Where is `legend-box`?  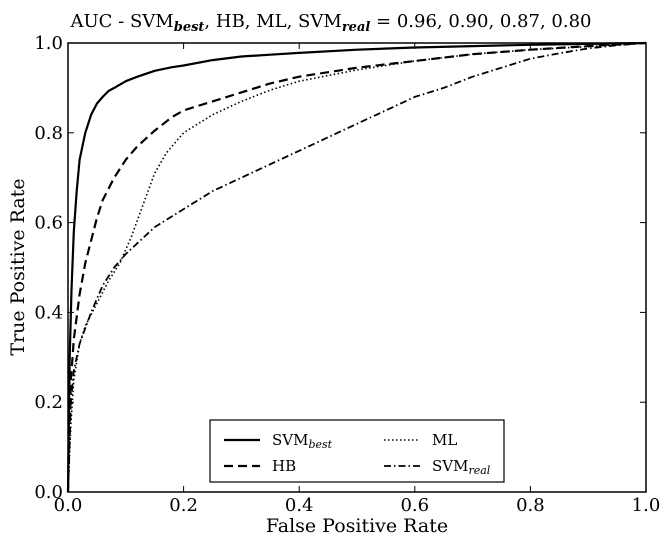 legend-box is located at coordinates (357, 451).